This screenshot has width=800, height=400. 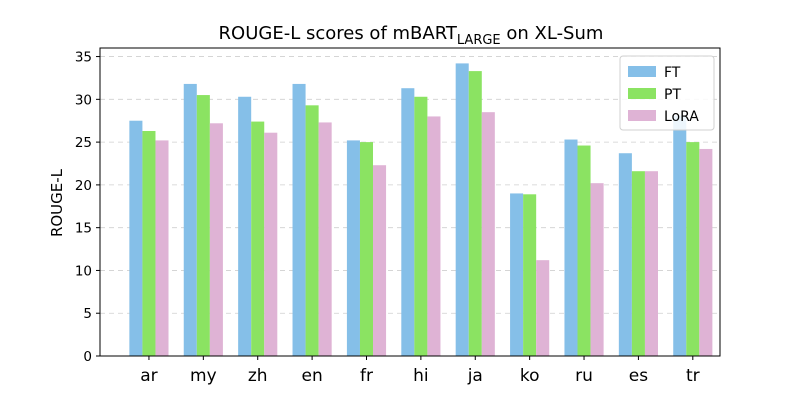 What do you see at coordinates (597, 269) in the screenshot?
I see `bar-lora-ru` at bounding box center [597, 269].